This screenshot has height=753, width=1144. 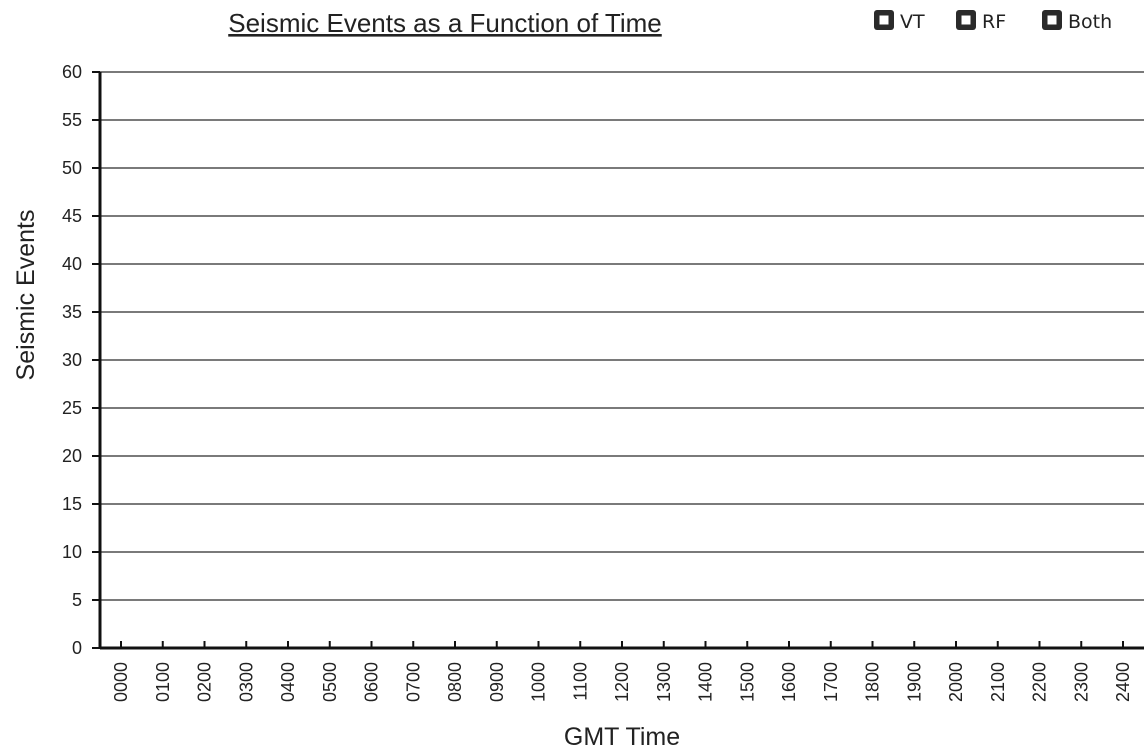 I want to click on x-tick-label-1300: 1300, so click(x=664, y=682).